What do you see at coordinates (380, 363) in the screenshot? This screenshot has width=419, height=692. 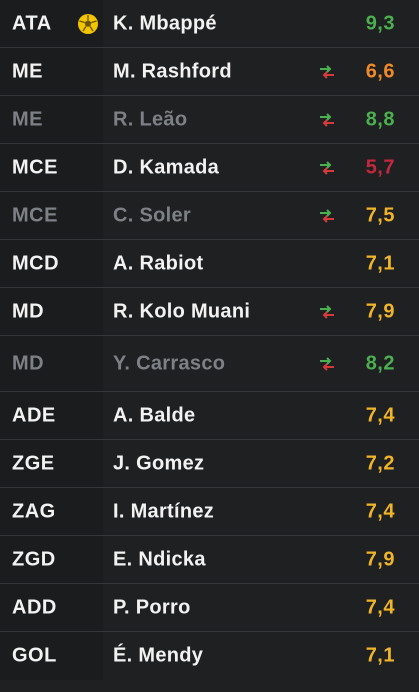 I see `player-rating: 8,2` at bounding box center [380, 363].